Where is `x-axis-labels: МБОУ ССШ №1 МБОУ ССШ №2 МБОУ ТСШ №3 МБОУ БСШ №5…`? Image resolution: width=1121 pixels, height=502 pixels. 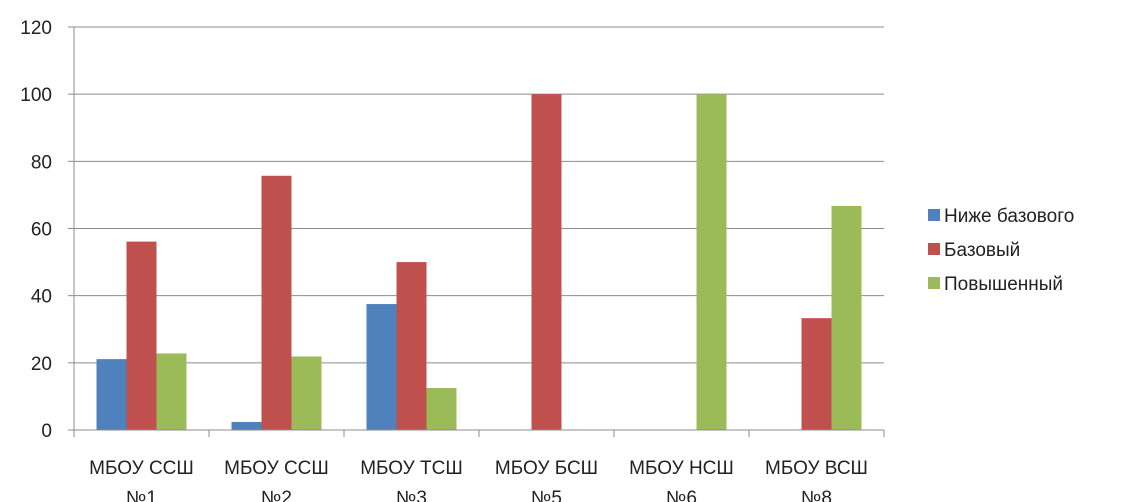
x-axis-labels: МБОУ ССШ №1 МБОУ ССШ №2 МБОУ ТСШ №3 МБОУ БСШ №5… is located at coordinates (478, 480).